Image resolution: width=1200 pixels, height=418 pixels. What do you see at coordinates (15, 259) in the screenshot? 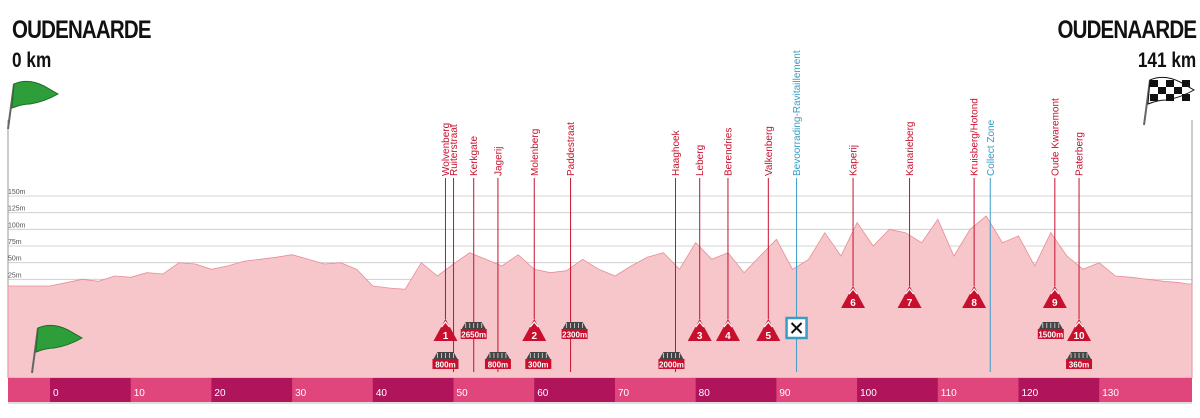
I see `elevation-tick-label: 50m` at bounding box center [15, 259].